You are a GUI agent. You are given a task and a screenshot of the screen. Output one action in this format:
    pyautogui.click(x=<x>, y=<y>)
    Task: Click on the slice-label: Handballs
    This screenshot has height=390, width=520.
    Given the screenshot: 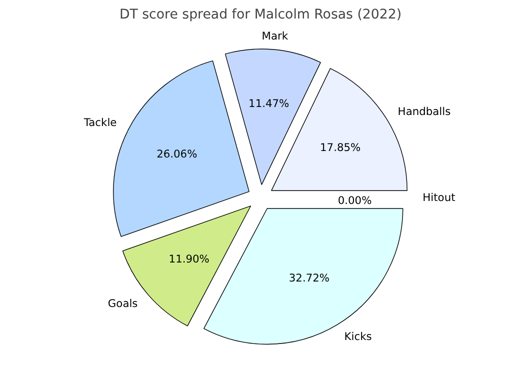 What is the action you would take?
    pyautogui.click(x=425, y=111)
    